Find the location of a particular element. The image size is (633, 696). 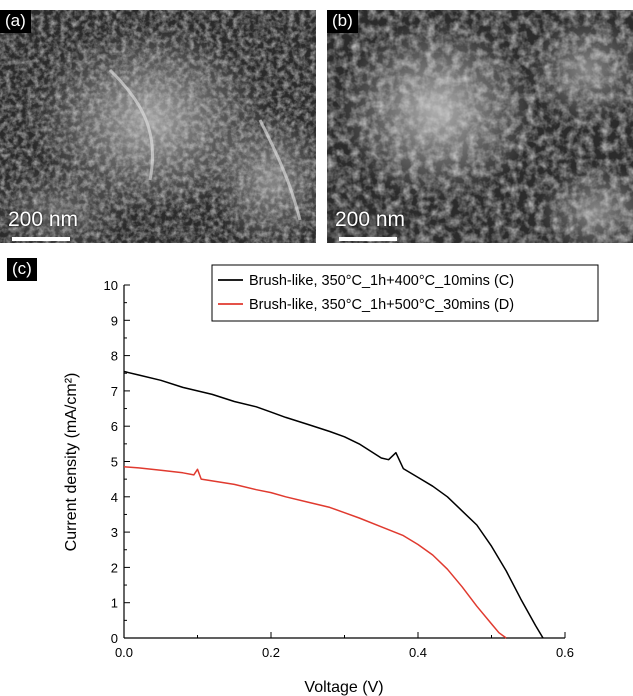

panel-label-b: (b) is located at coordinates (342, 21).